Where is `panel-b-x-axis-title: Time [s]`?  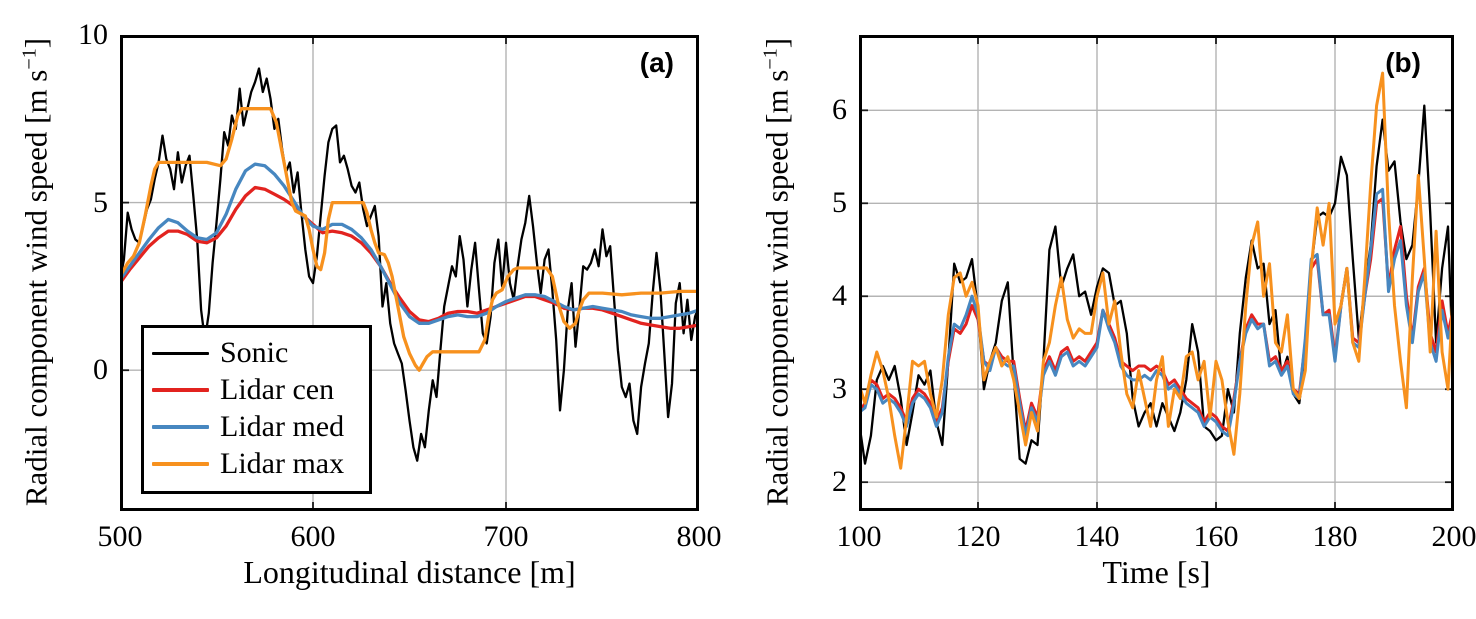 panel-b-x-axis-title: Time [s] is located at coordinates (1156, 572).